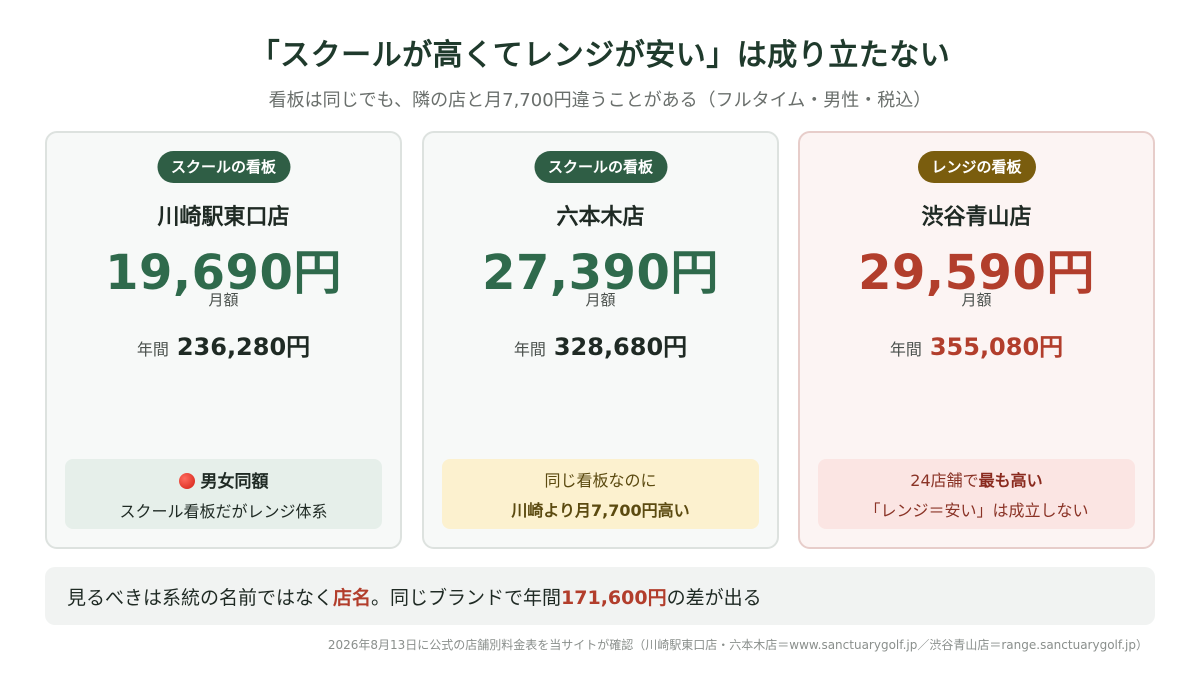  What do you see at coordinates (200, 597) in the screenshot?
I see `summary-part1: 見るべきは系統の名前ではなく` at bounding box center [200, 597].